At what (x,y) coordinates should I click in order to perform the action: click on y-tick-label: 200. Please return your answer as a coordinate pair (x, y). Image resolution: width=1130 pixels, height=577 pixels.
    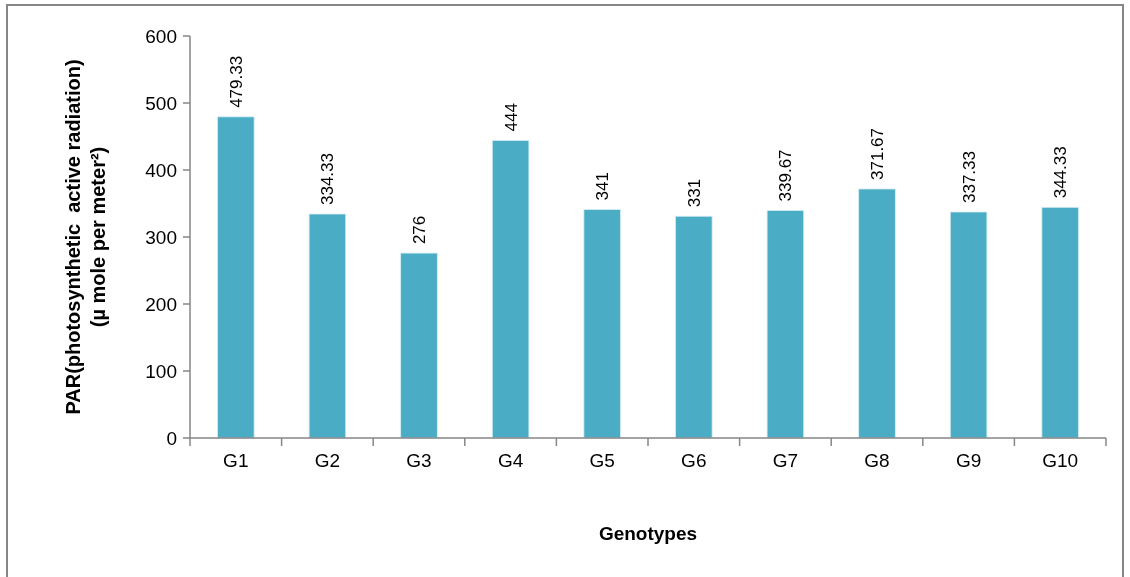
    Looking at the image, I should click on (161, 304).